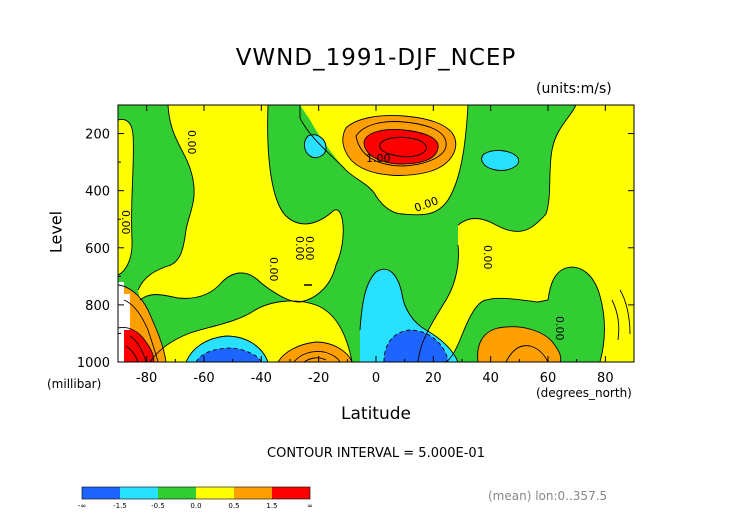 This screenshot has height=532, width=752. Describe the element at coordinates (433, 378) in the screenshot. I see `x-tick-label: 20` at that location.